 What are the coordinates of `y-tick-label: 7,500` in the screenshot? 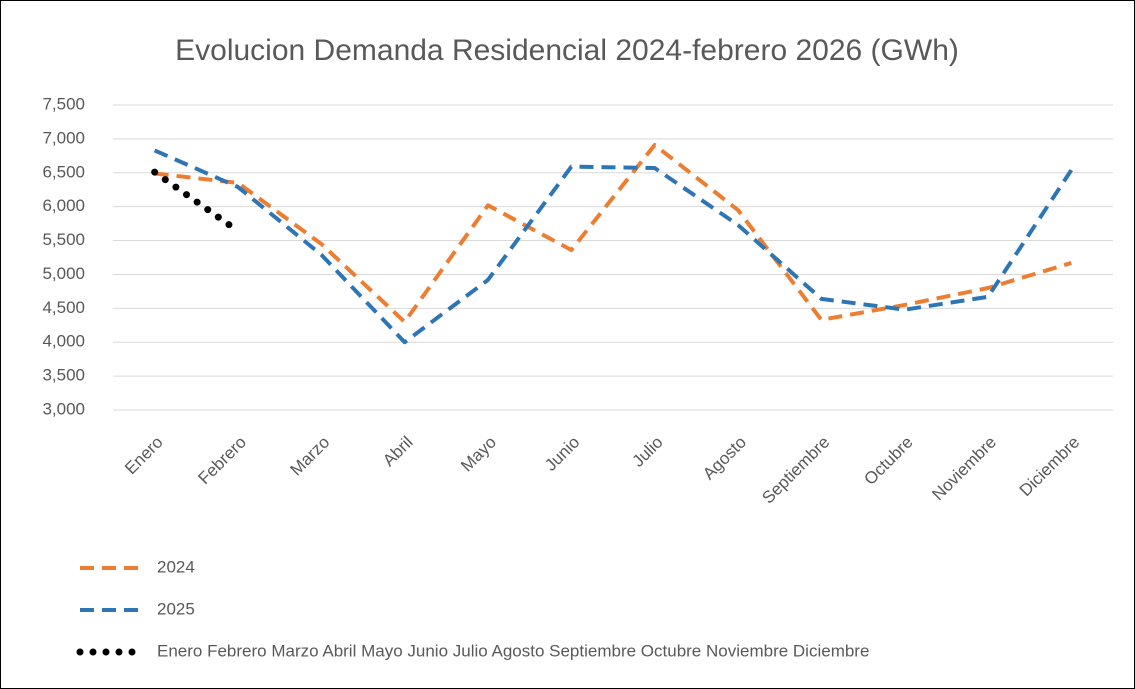 It's located at (63, 103).